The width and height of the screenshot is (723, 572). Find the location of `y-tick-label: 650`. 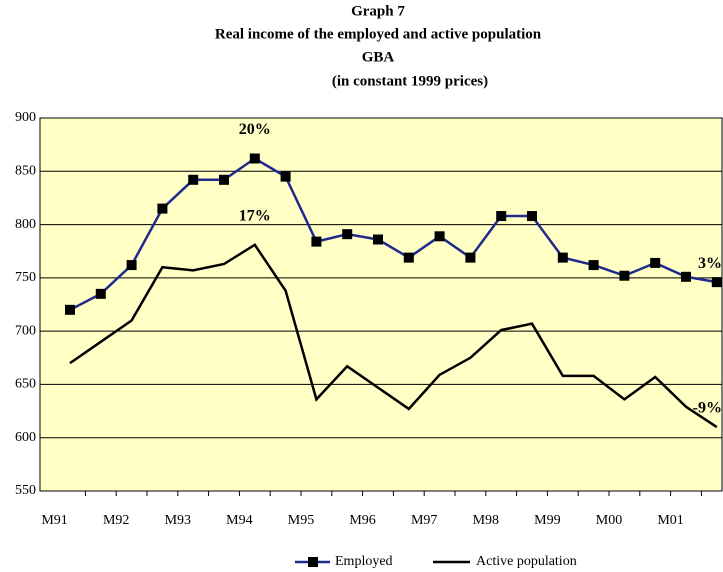

y-tick-label: 650 is located at coordinates (25, 384).